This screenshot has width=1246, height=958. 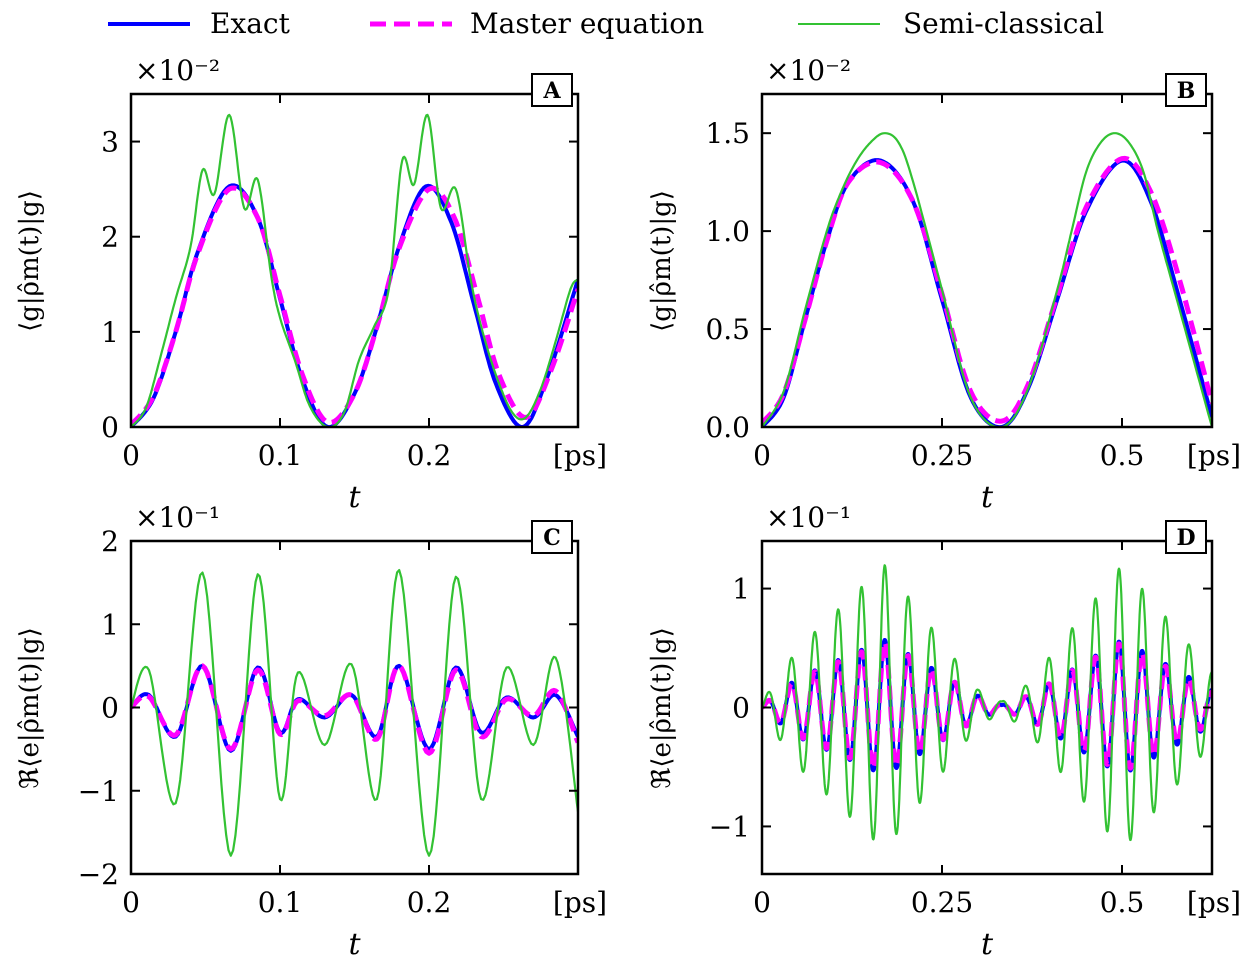 I want to click on legend-label-exact: Exact, so click(x=250, y=23).